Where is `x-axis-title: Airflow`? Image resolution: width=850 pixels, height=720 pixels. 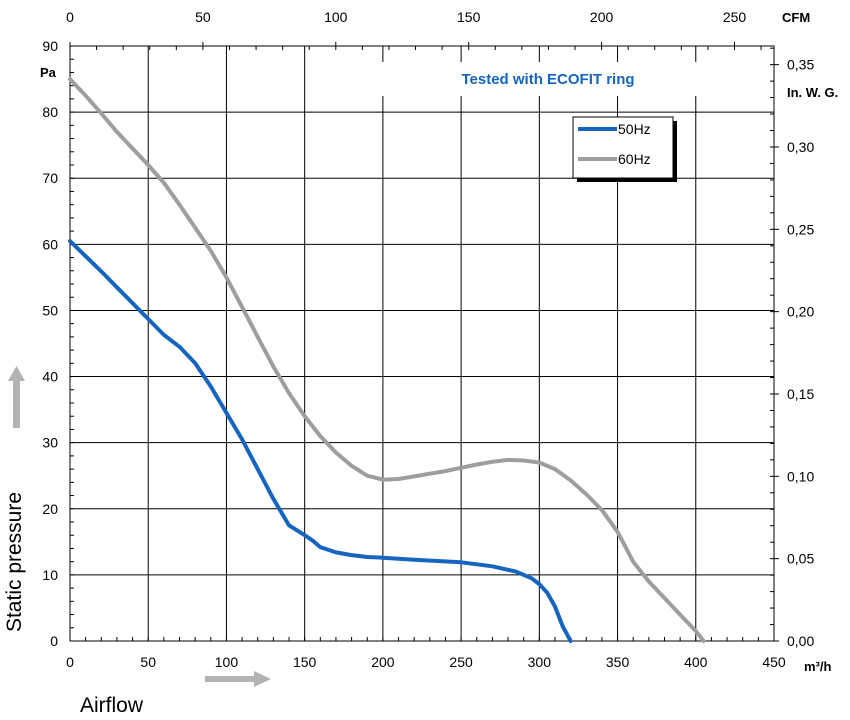 x-axis-title: Airflow is located at coordinates (112, 705).